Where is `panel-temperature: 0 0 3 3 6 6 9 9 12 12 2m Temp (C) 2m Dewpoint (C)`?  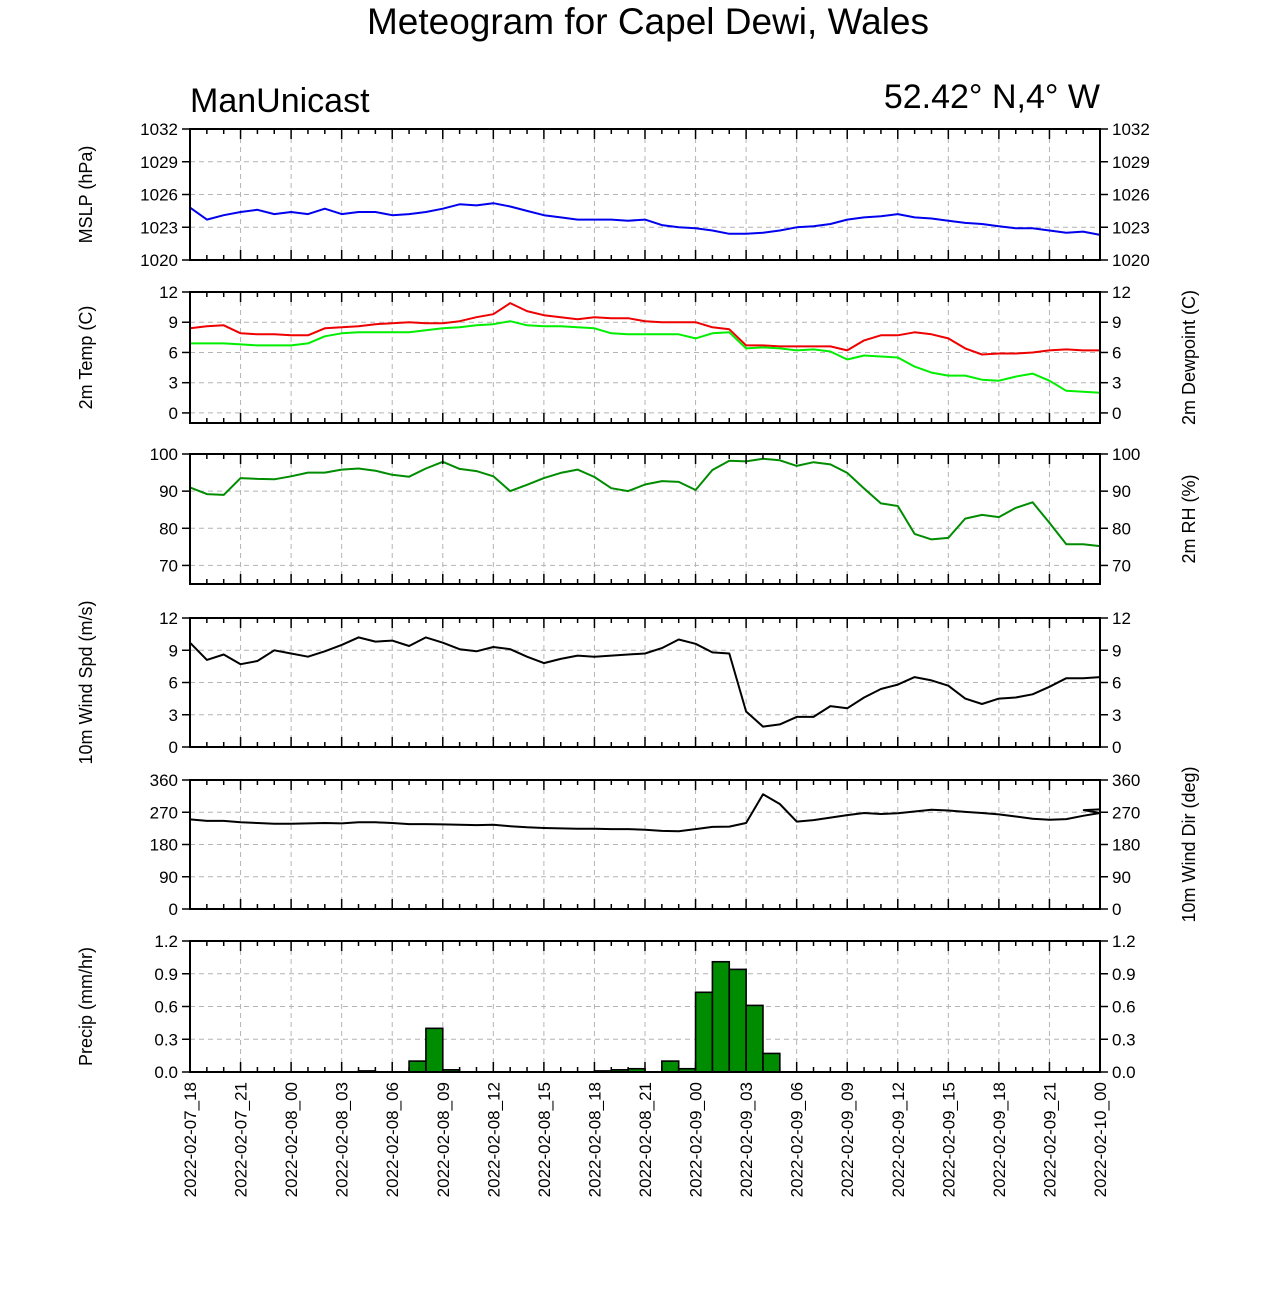 panel-temperature: 0 0 3 3 6 6 9 9 12 12 2m Temp (C) 2m Dewpoint (C) is located at coordinates (637, 354).